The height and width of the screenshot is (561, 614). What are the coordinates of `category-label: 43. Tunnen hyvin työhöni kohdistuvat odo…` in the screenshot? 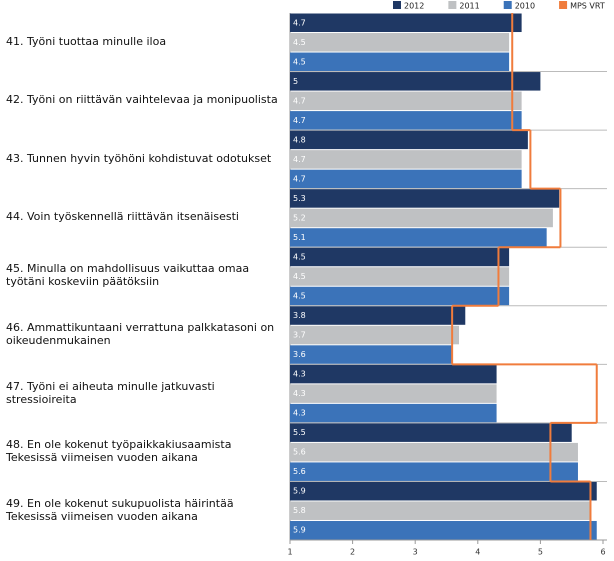 It's located at (139, 158).